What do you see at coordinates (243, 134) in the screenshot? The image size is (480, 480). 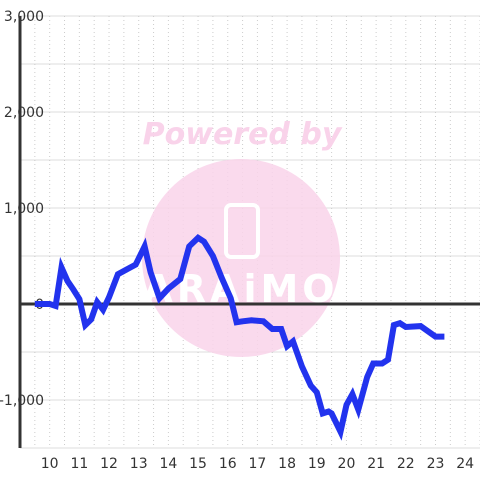 I see `watermark-text: Powered by` at bounding box center [243, 134].